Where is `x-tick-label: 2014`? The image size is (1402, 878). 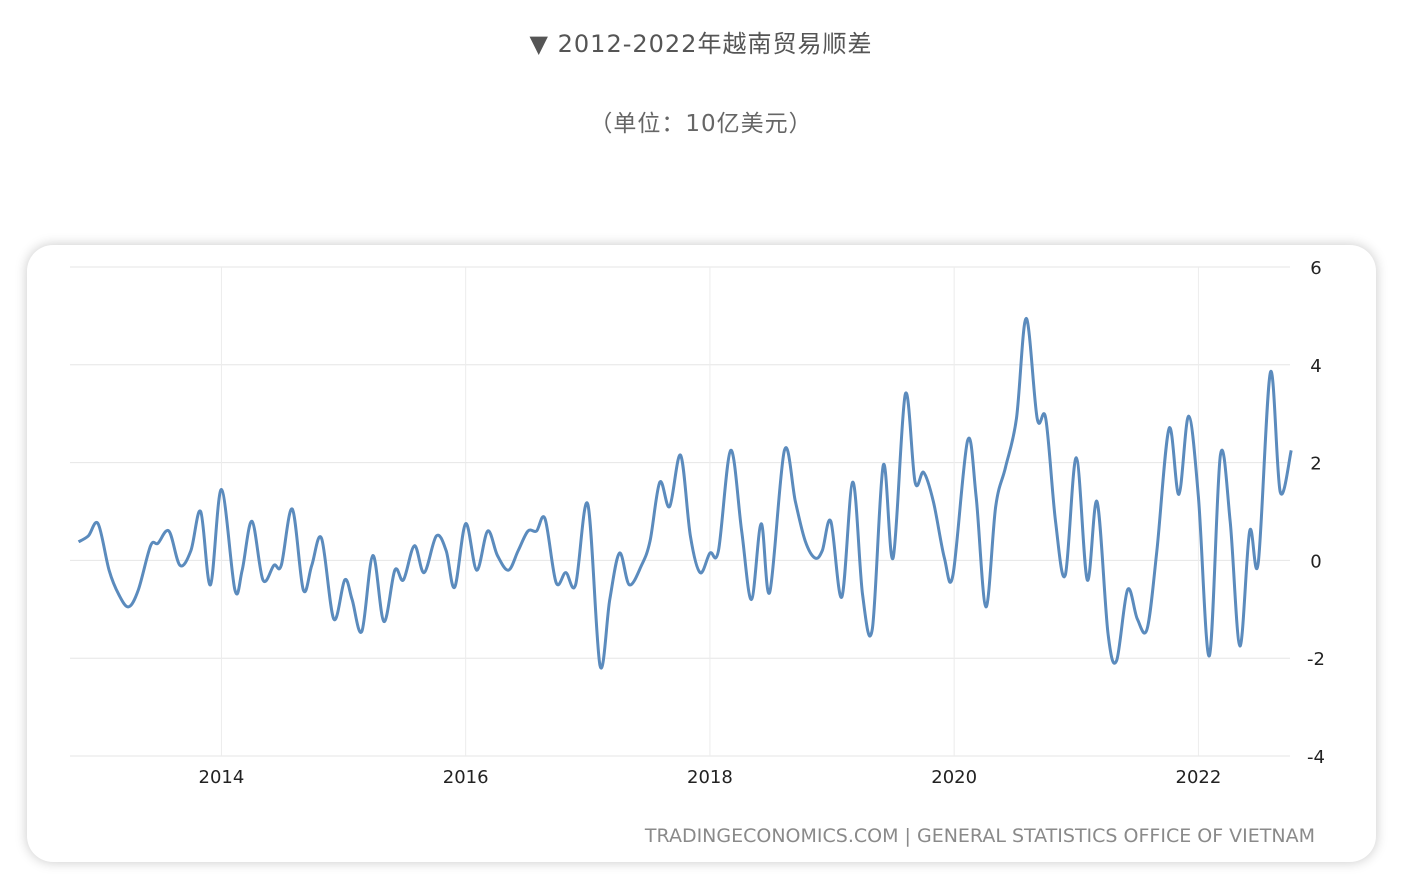 x-tick-label: 2014 is located at coordinates (222, 777).